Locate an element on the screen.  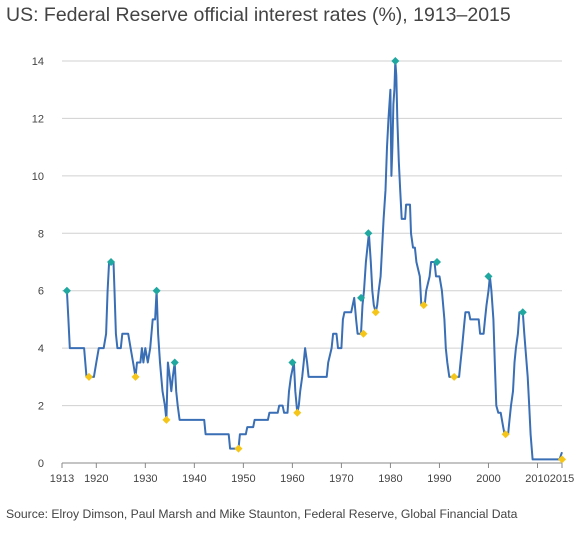
x-tick-label: 1920 is located at coordinates (96, 479).